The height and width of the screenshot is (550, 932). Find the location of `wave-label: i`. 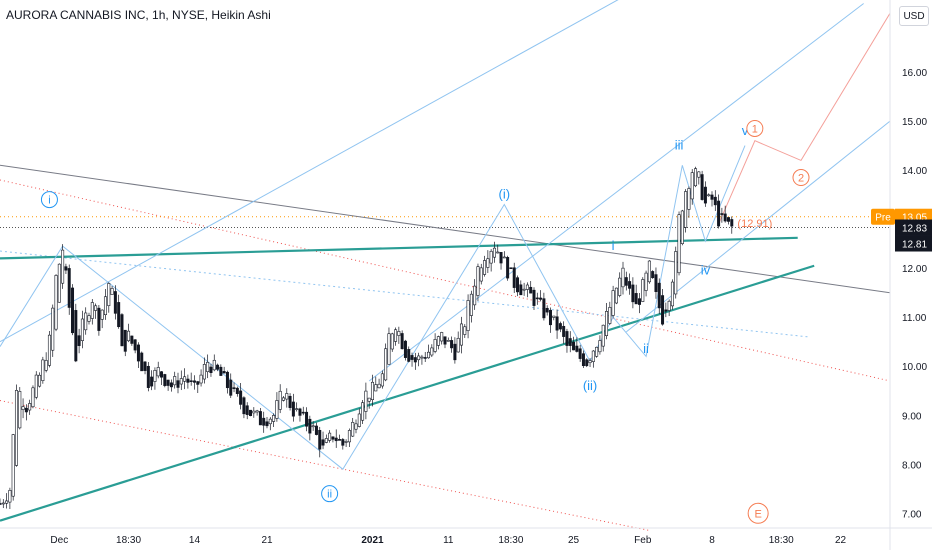

wave-label: i is located at coordinates (49, 201).